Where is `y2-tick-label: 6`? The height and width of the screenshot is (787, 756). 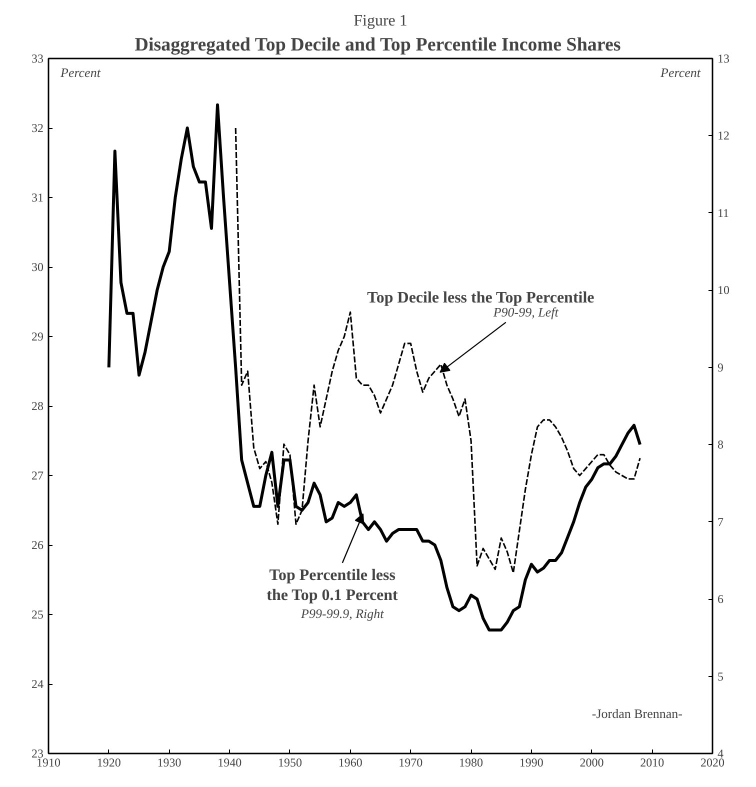 y2-tick-label: 6 is located at coordinates (721, 599).